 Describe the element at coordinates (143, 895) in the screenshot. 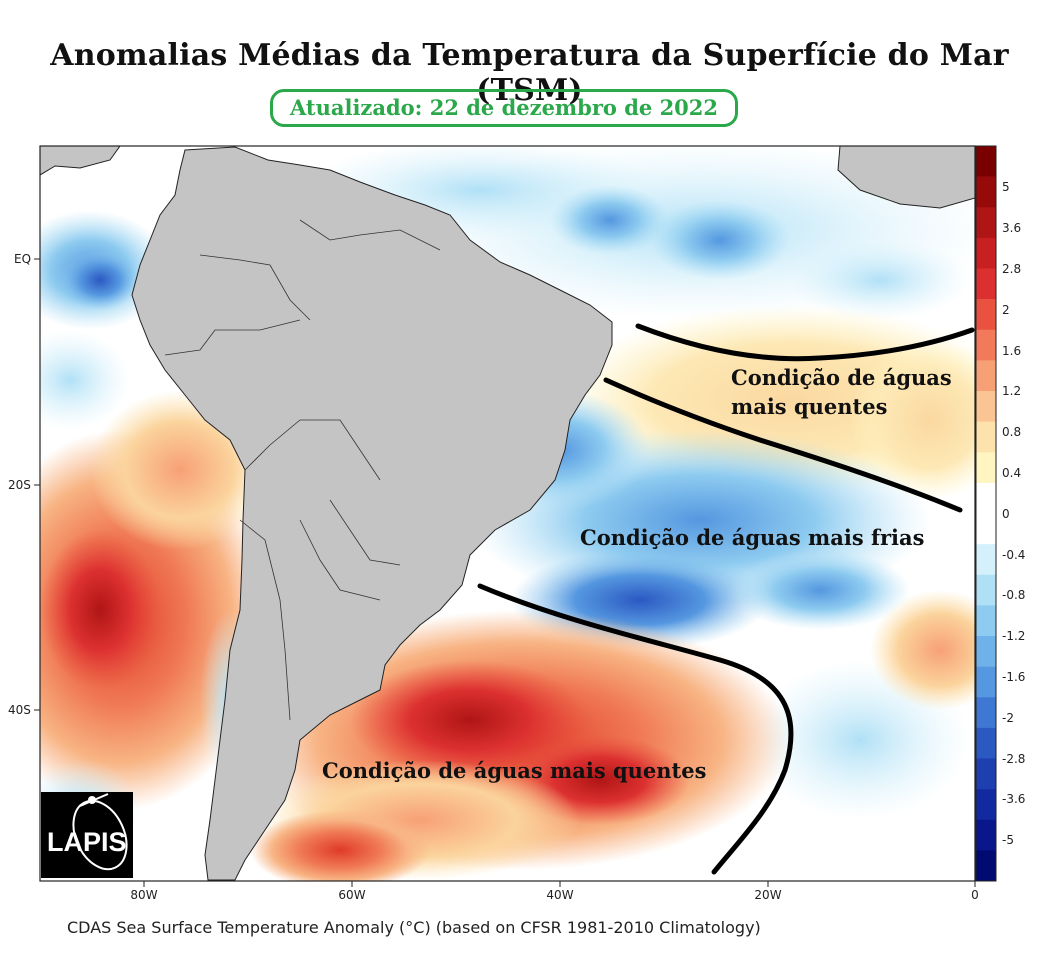

I see `lon-tick-label: 80W` at that location.